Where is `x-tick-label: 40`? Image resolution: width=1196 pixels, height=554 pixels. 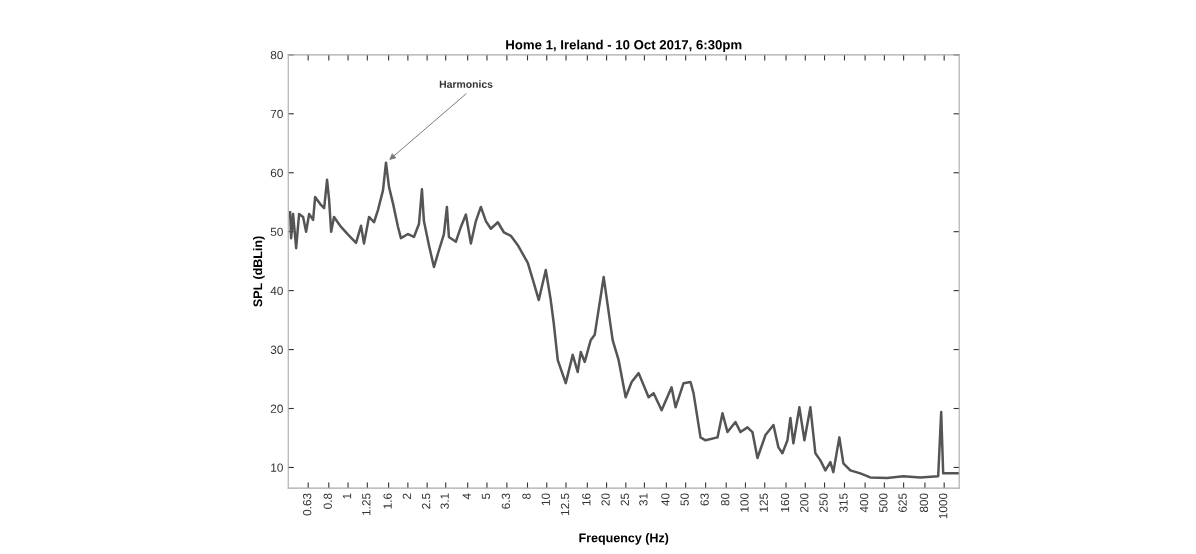
x-tick-label: 40 is located at coordinates (665, 499).